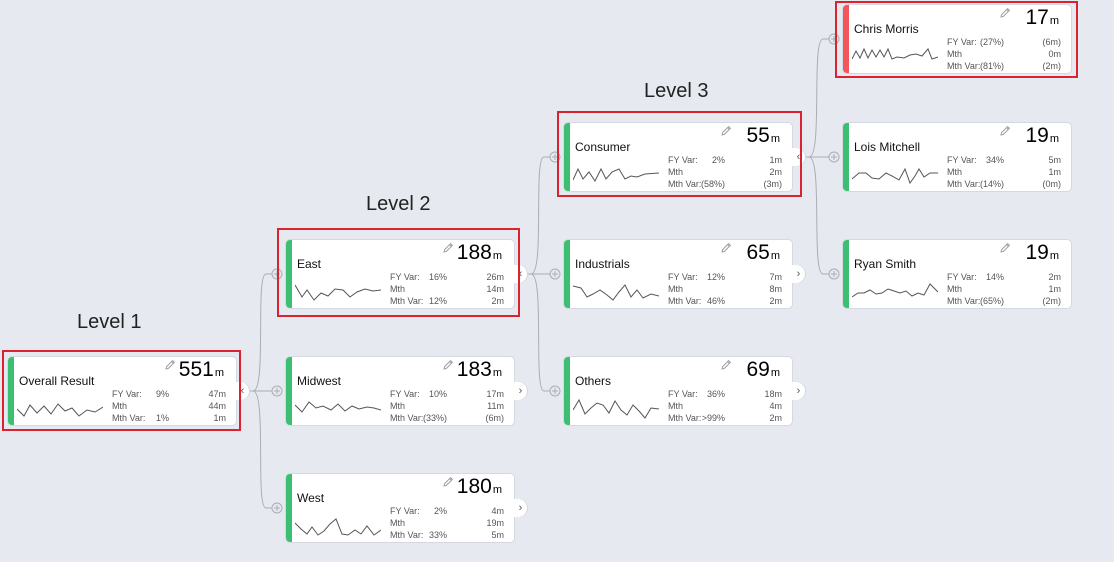 The width and height of the screenshot is (1114, 562). What do you see at coordinates (1004, 42) in the screenshot?
I see `fy-var-row: FY Var: (27%) (6m)` at bounding box center [1004, 42].